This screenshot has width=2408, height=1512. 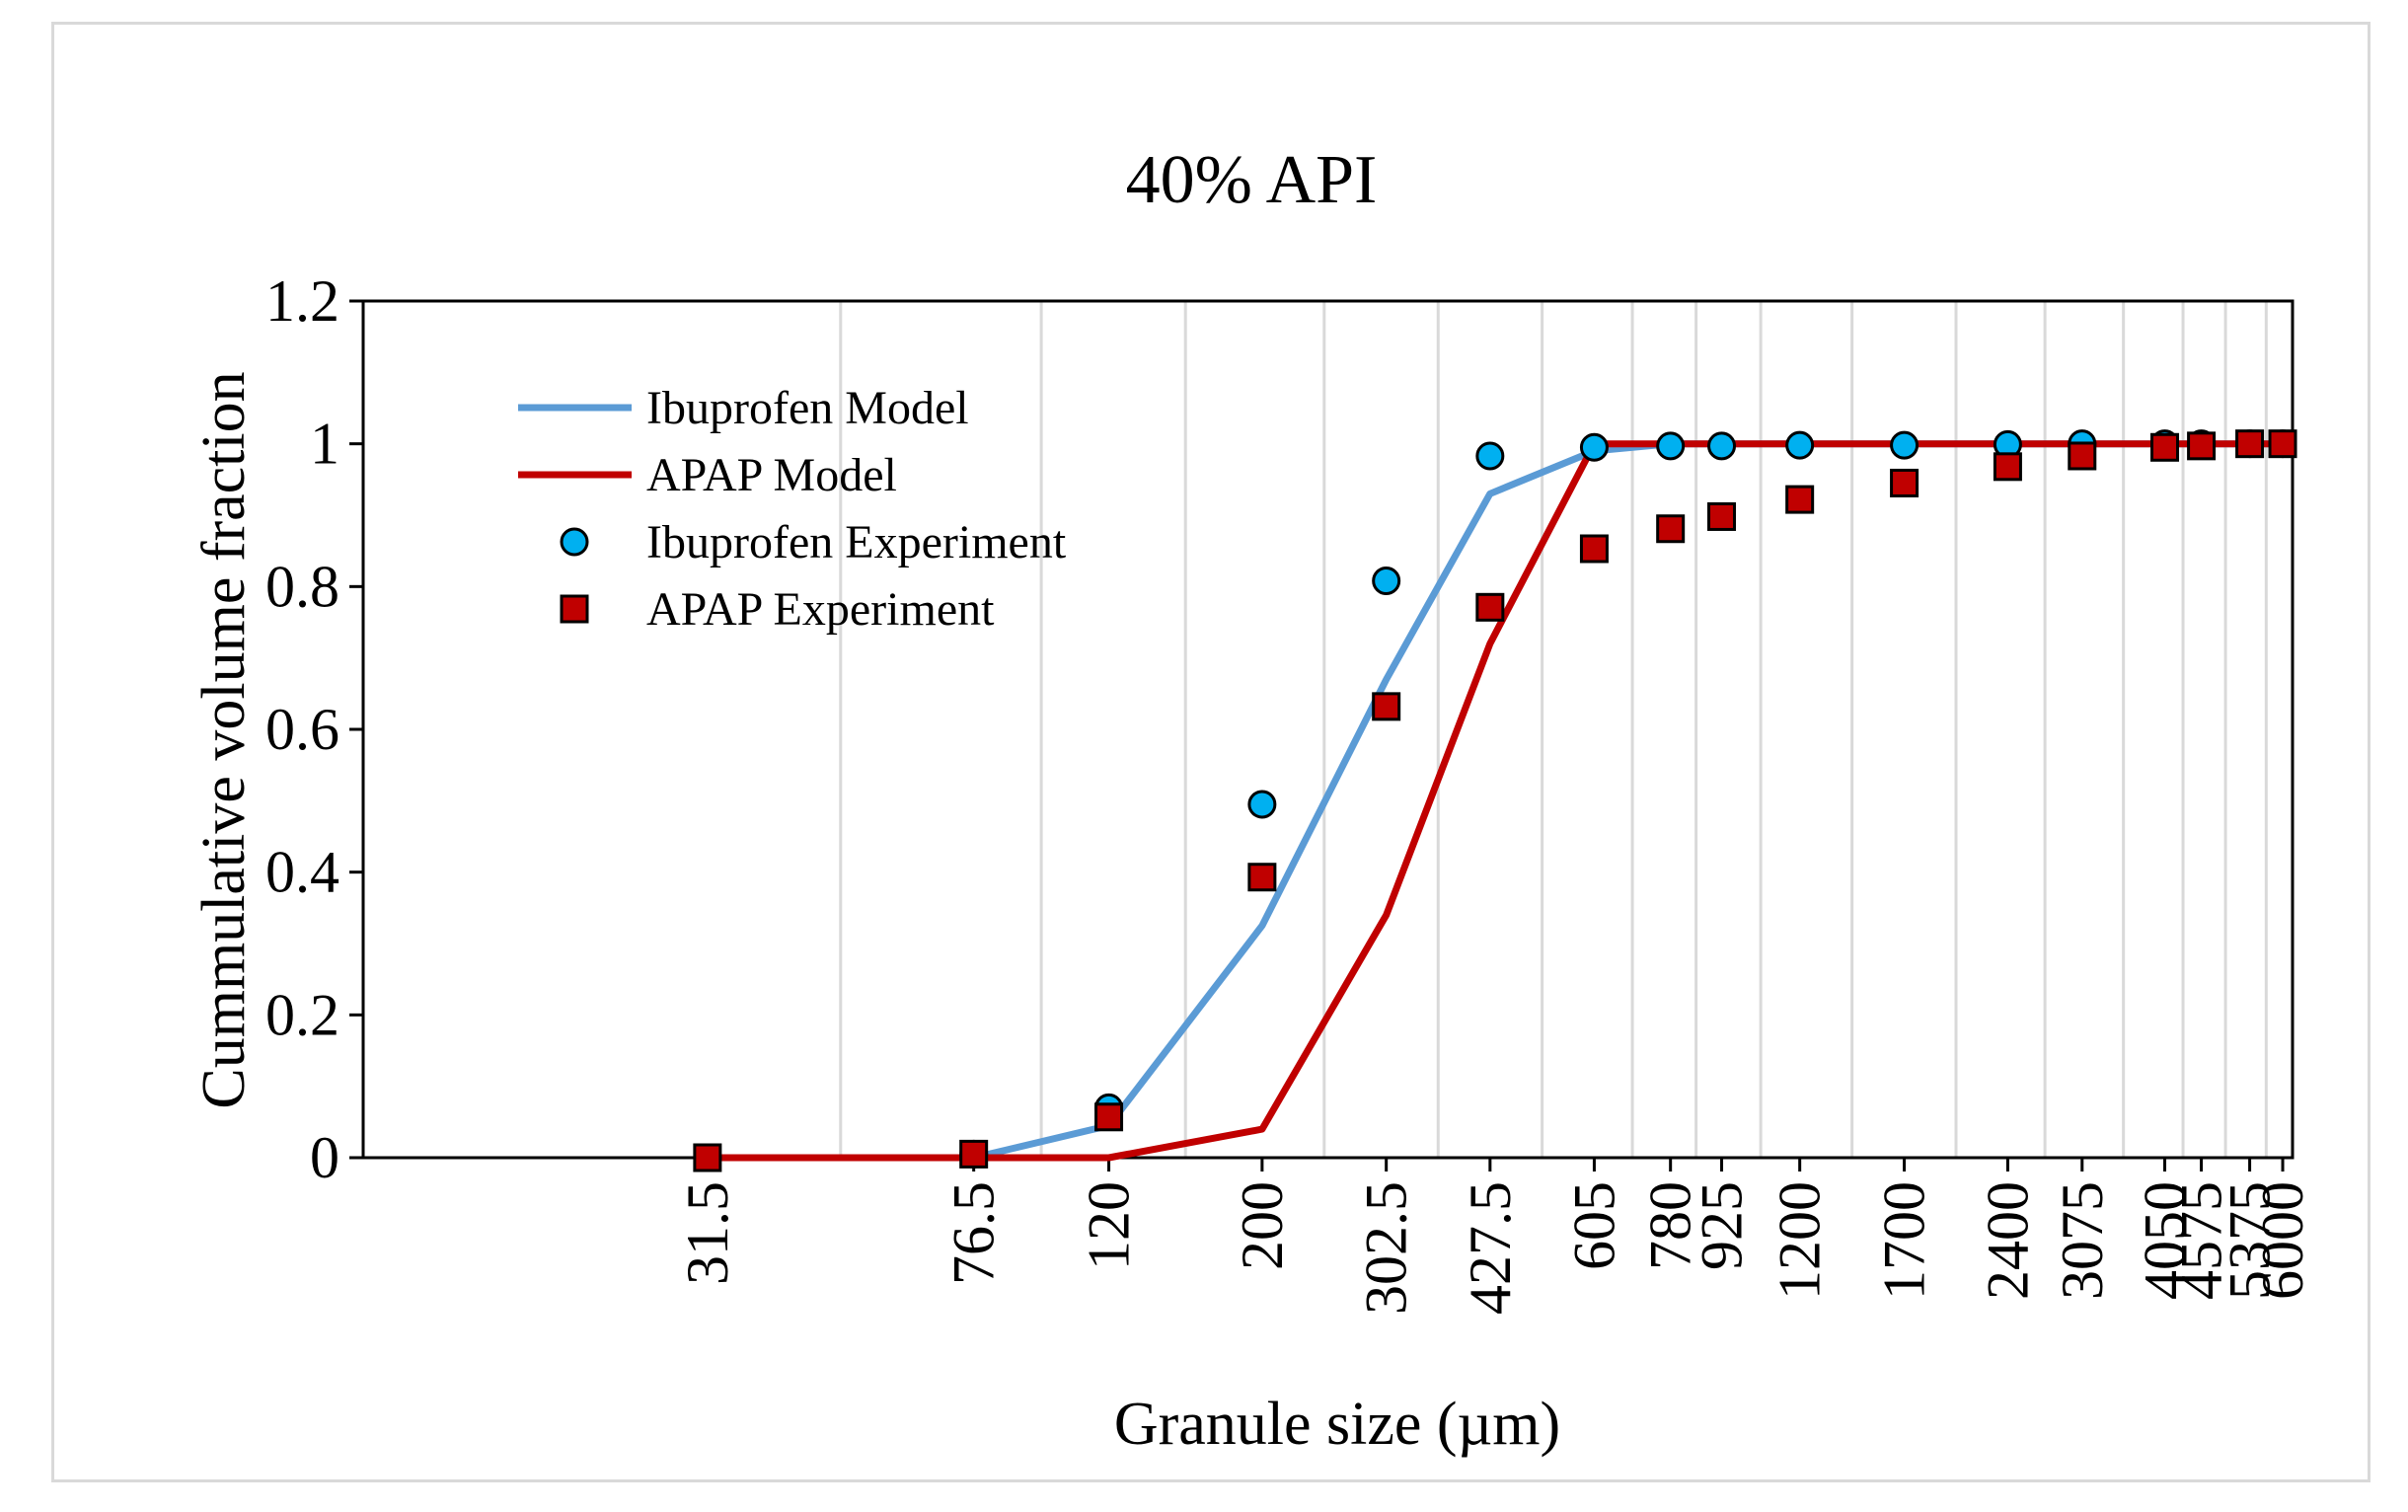 What do you see at coordinates (2202, 1240) in the screenshot?
I see `x-tick-label: 4575` at bounding box center [2202, 1240].